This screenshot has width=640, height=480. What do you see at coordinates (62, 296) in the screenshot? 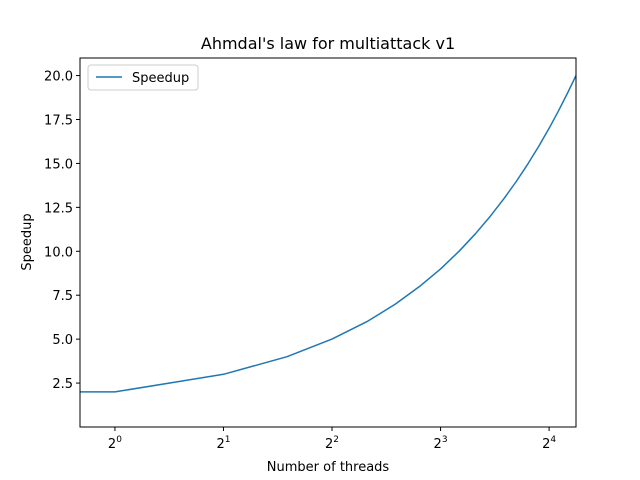
I see `y-tick-label: 7.5` at bounding box center [62, 296].